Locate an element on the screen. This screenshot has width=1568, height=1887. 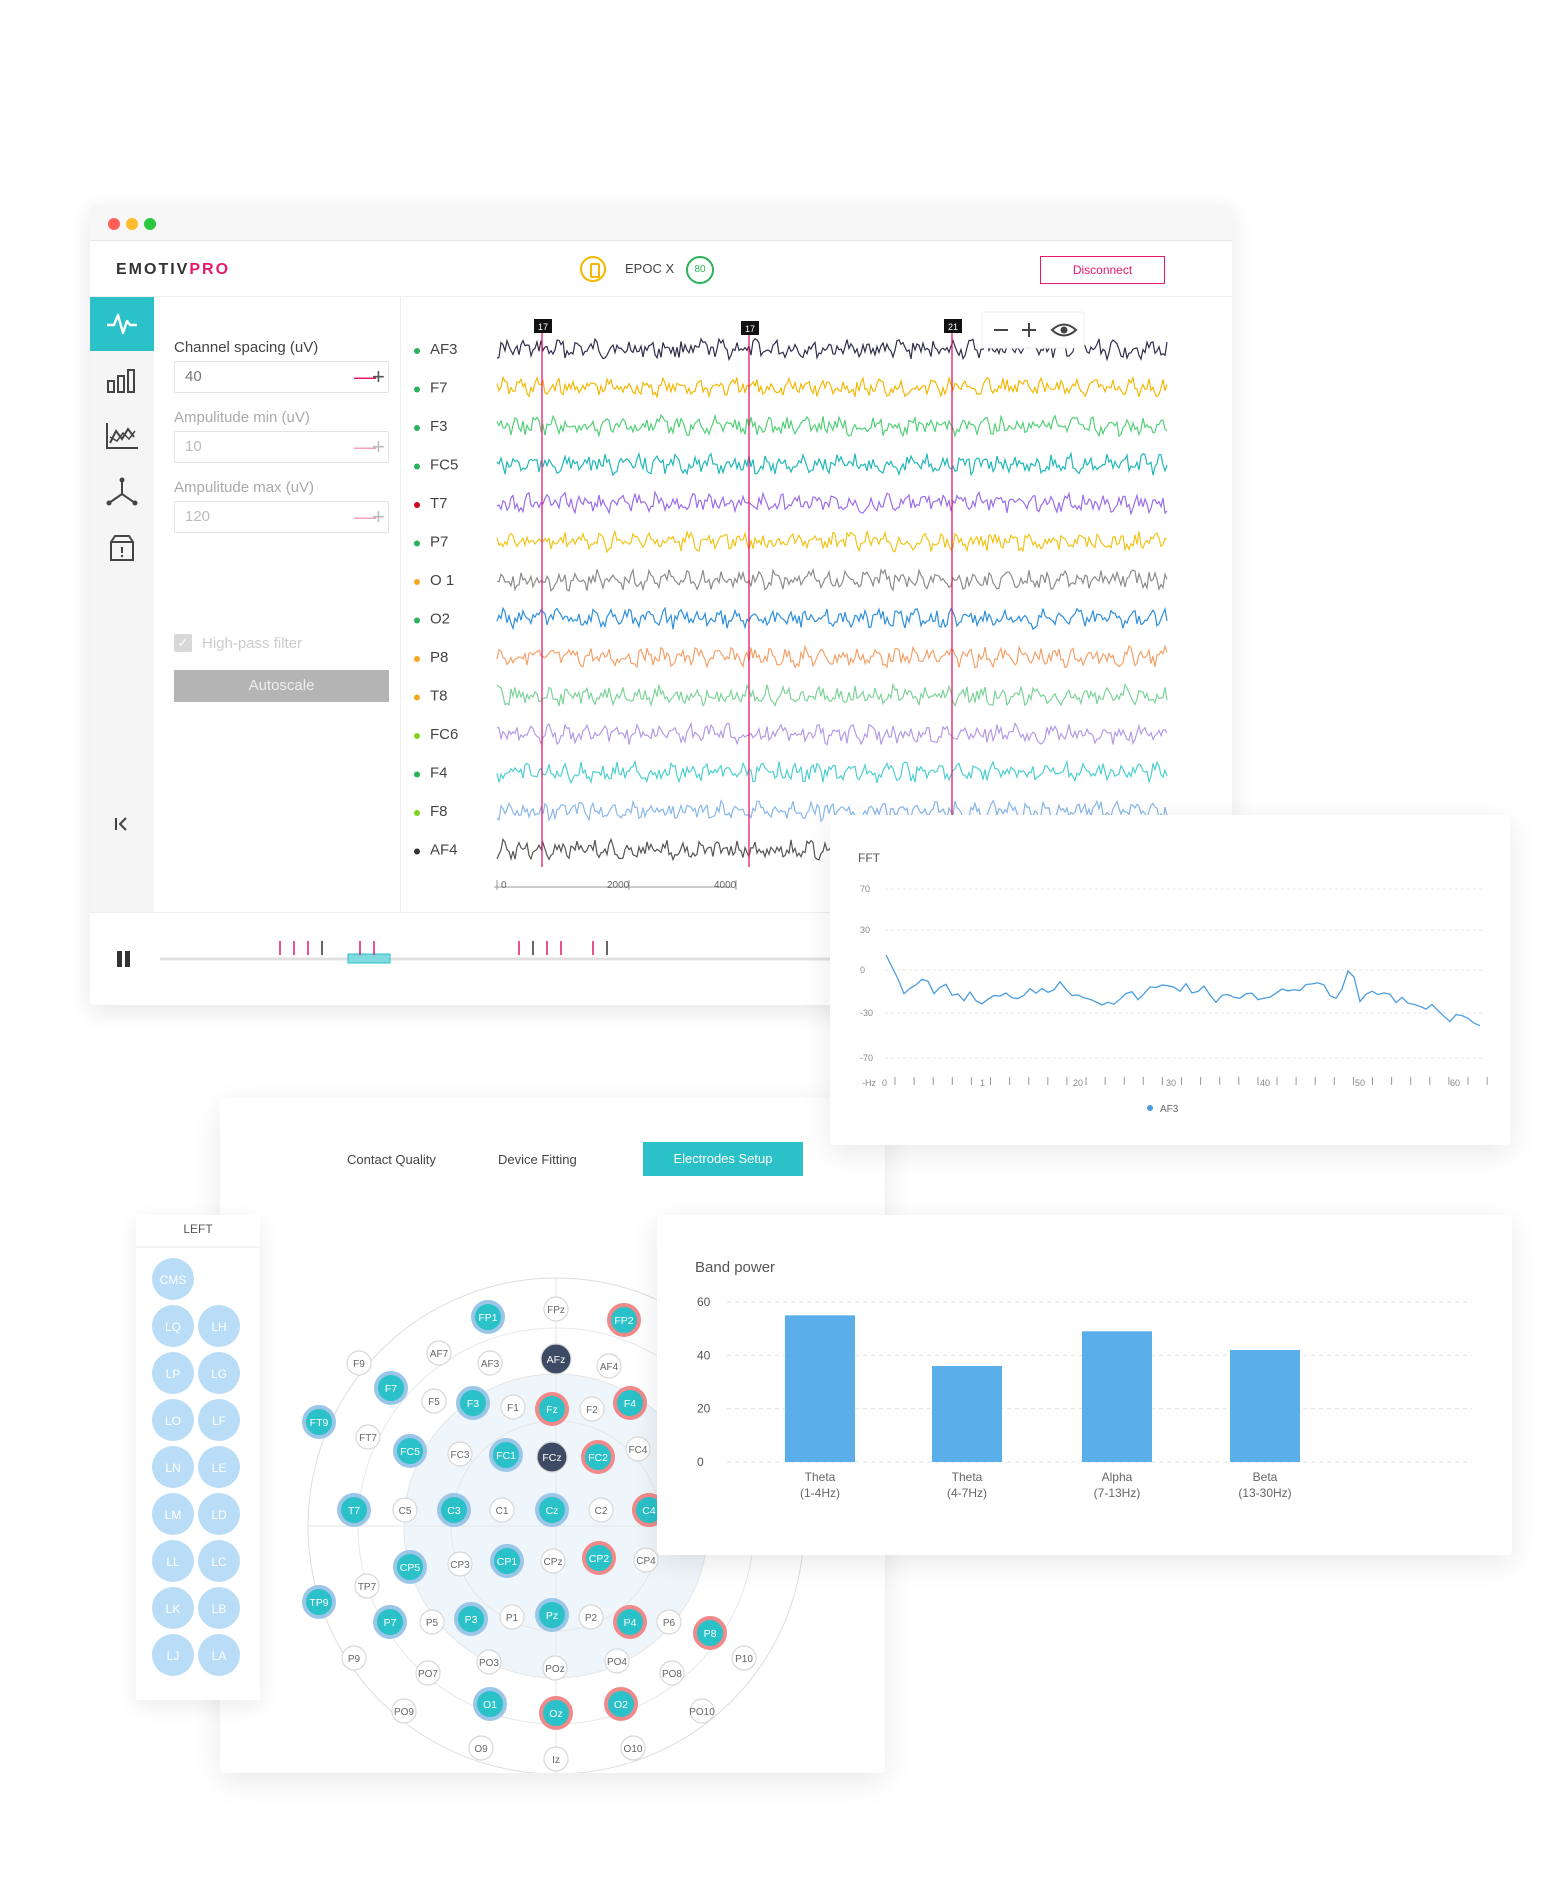
reference-la: LA is located at coordinates (219, 1655).